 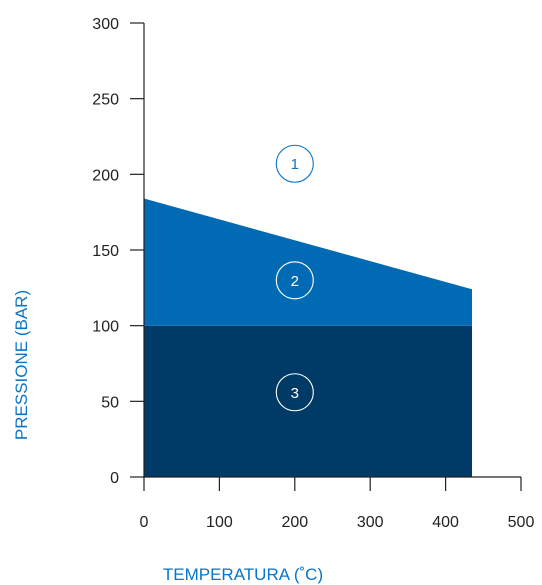 I want to click on y-axis-title: PRESSIONE (BAR), so click(x=21, y=365).